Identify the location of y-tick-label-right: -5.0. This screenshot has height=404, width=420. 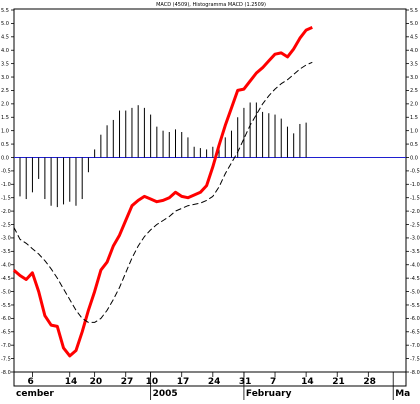
(415, 292).